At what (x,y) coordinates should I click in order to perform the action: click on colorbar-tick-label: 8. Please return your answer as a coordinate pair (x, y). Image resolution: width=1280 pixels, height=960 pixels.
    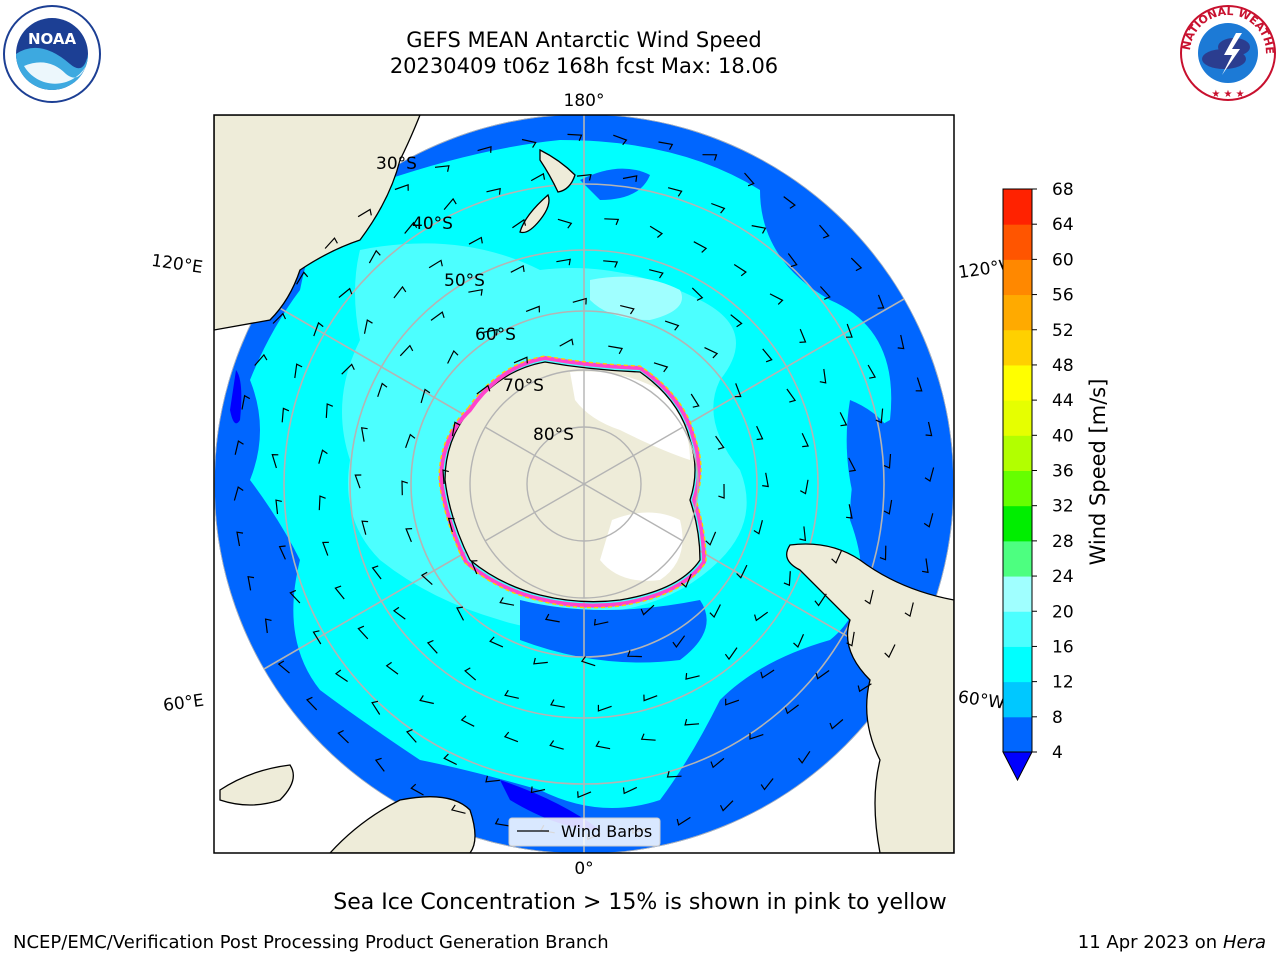
    Looking at the image, I should click on (1057, 718).